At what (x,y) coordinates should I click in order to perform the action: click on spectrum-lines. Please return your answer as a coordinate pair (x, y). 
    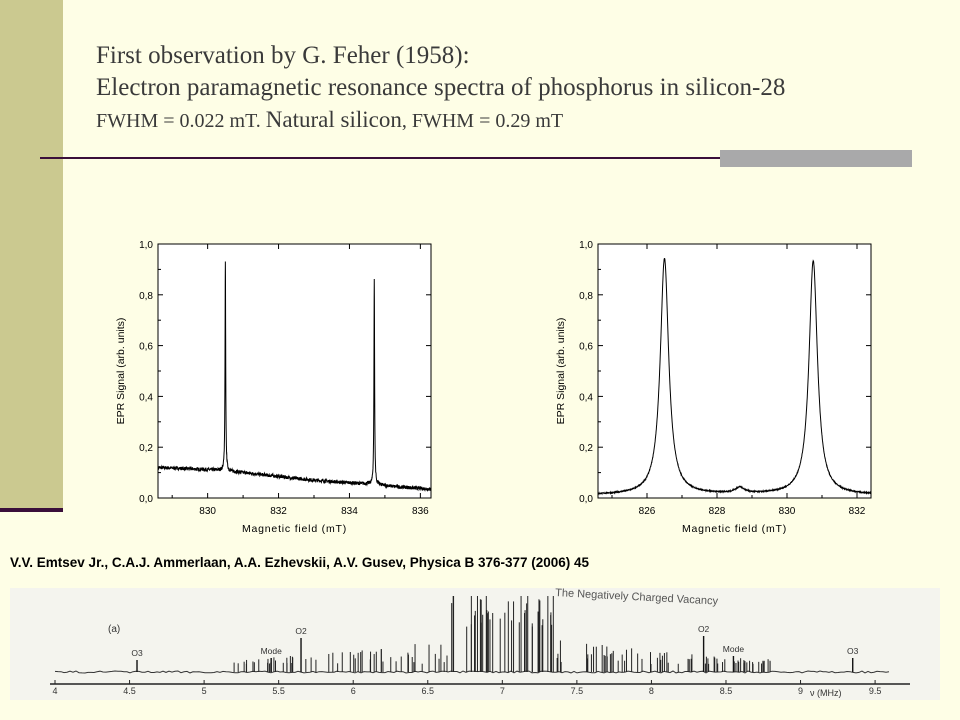
    Looking at the image, I should click on (472, 635).